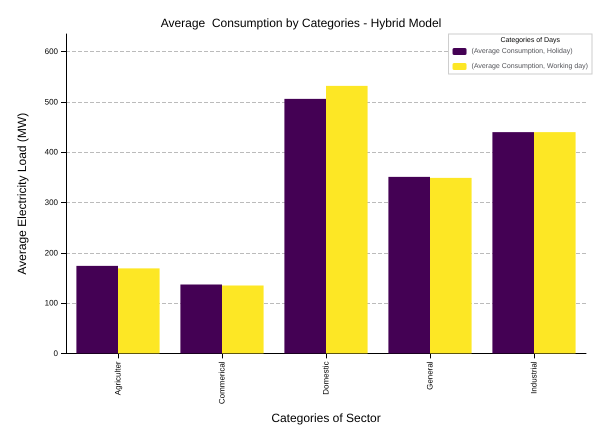 The width and height of the screenshot is (602, 437). Describe the element at coordinates (222, 382) in the screenshot. I see `x-tick-label: Commerical` at that location.